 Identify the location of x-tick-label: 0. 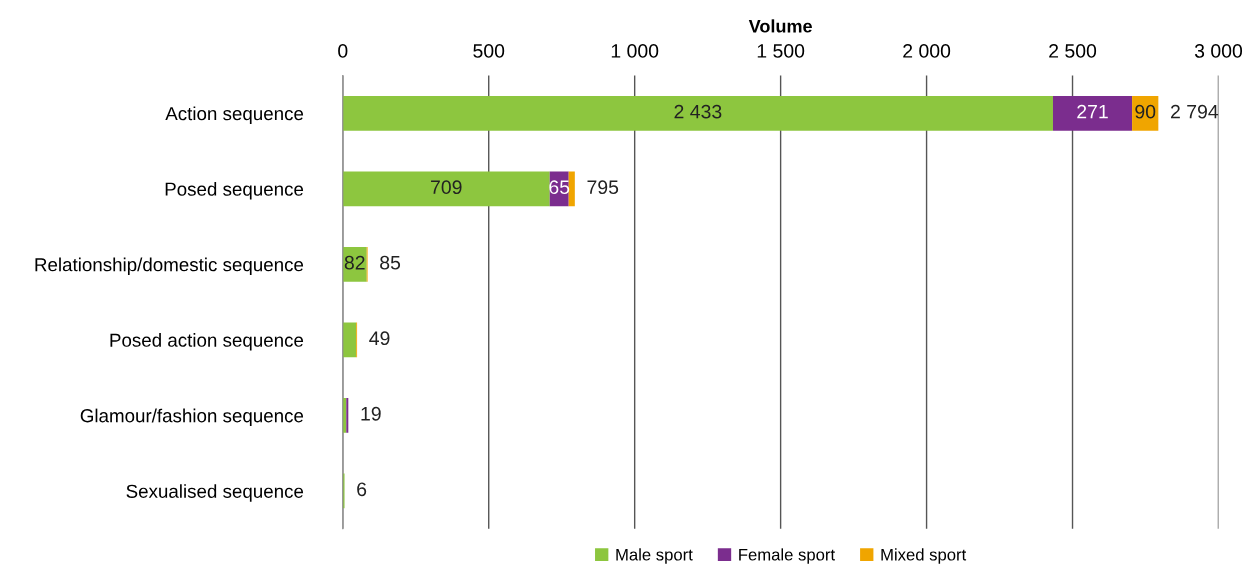
(343, 51).